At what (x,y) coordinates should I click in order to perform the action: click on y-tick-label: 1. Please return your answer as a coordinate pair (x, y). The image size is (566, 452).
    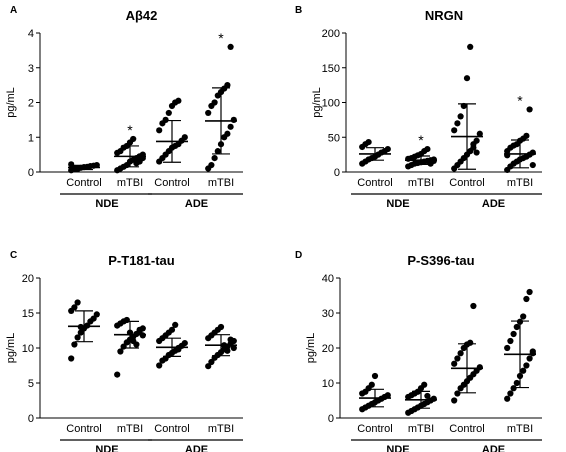
    Looking at the image, I should click on (31, 138).